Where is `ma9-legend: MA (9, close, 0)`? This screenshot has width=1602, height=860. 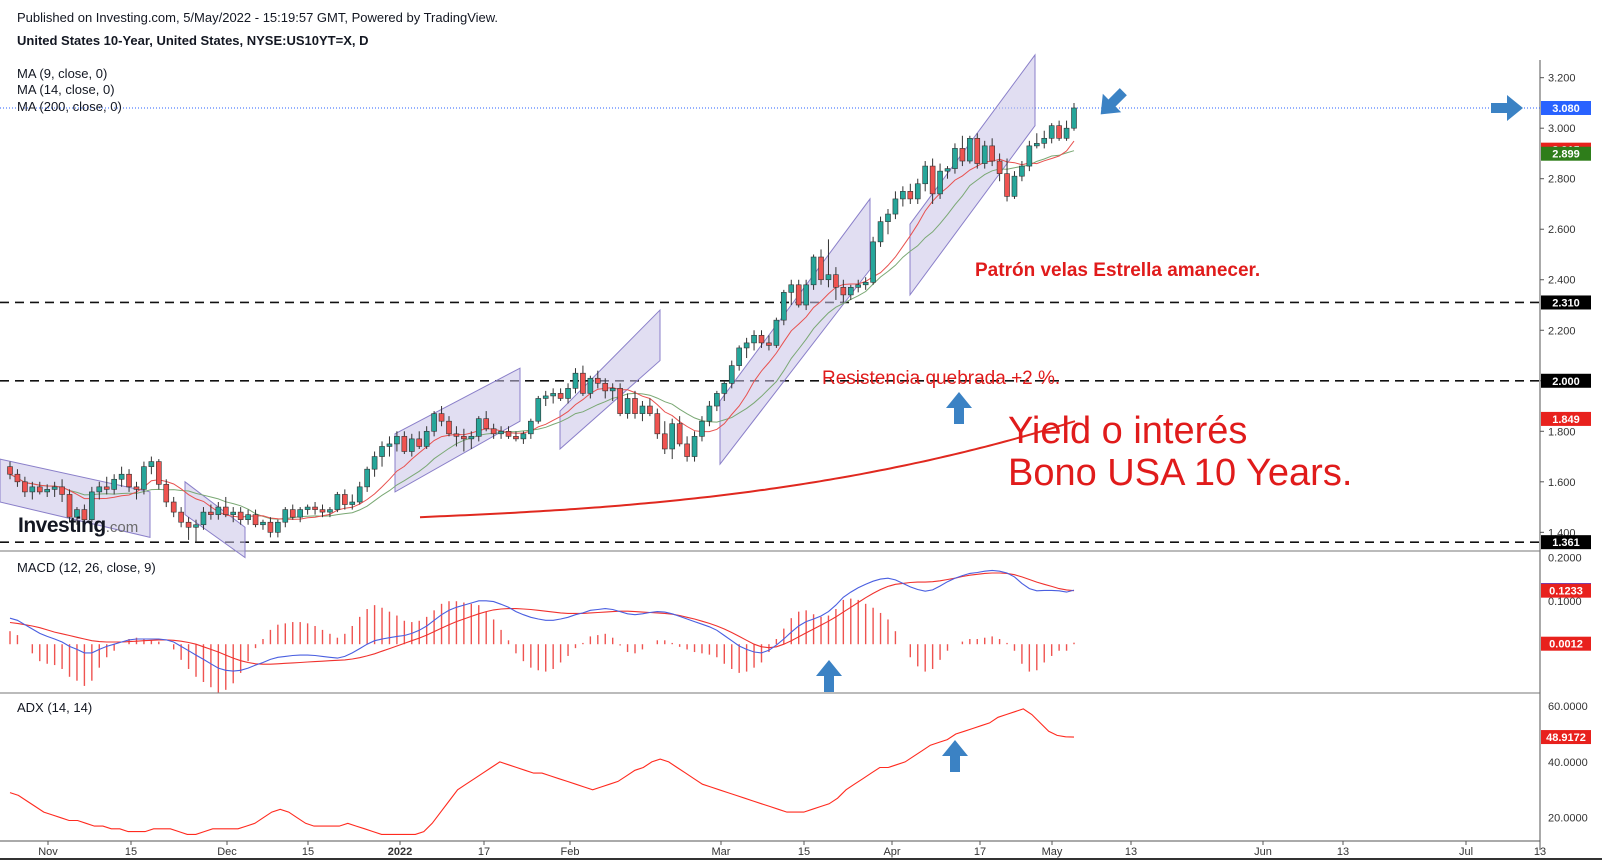 ma9-legend: MA (9, close, 0) is located at coordinates (62, 73).